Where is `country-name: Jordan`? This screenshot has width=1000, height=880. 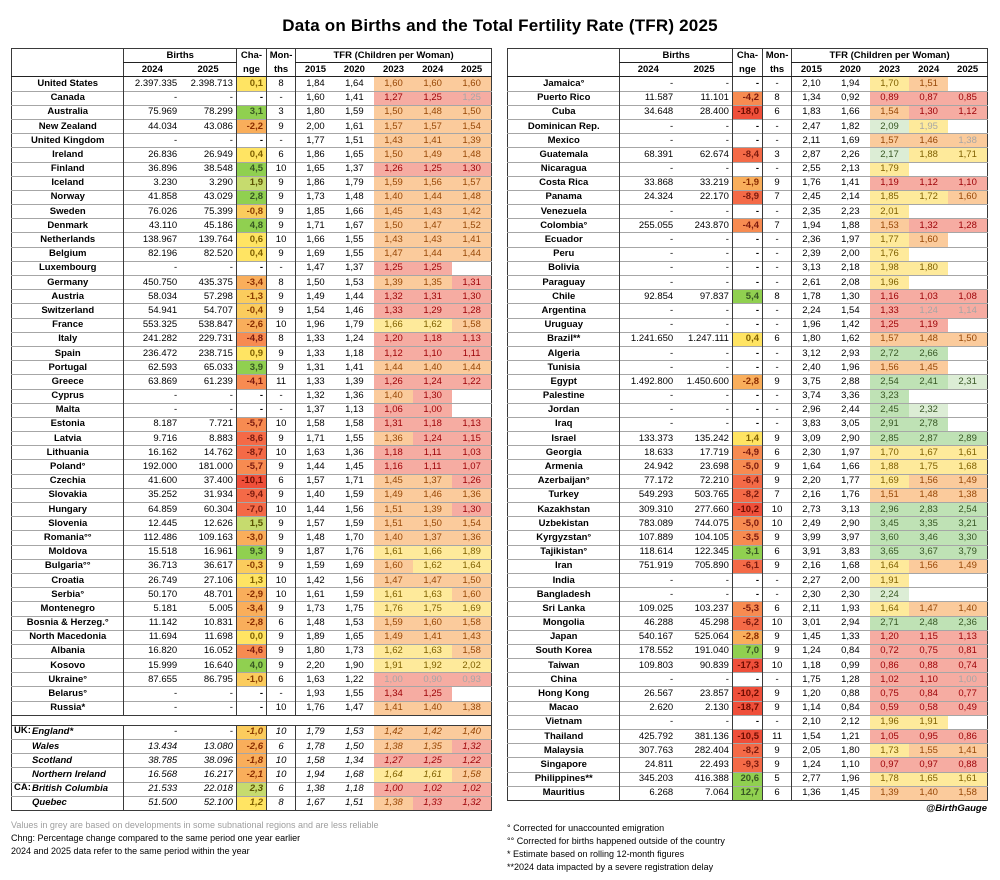
country-name: Jordan is located at coordinates (563, 410).